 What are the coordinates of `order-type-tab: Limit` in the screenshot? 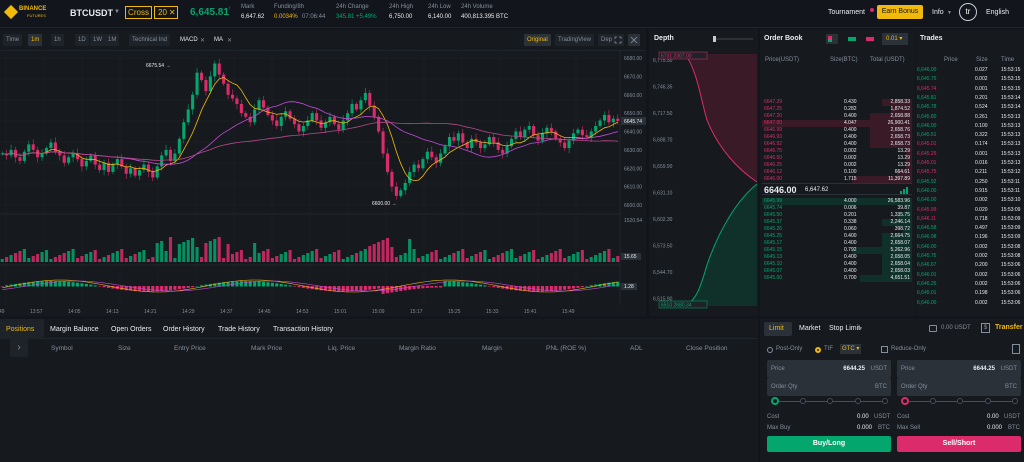 It's located at (776, 328).